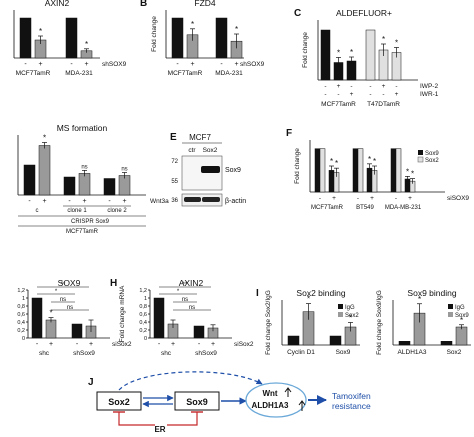 This screenshot has height=437, width=474. Describe the element at coordinates (113, 283) in the screenshot. I see `panel-label: H` at that location.